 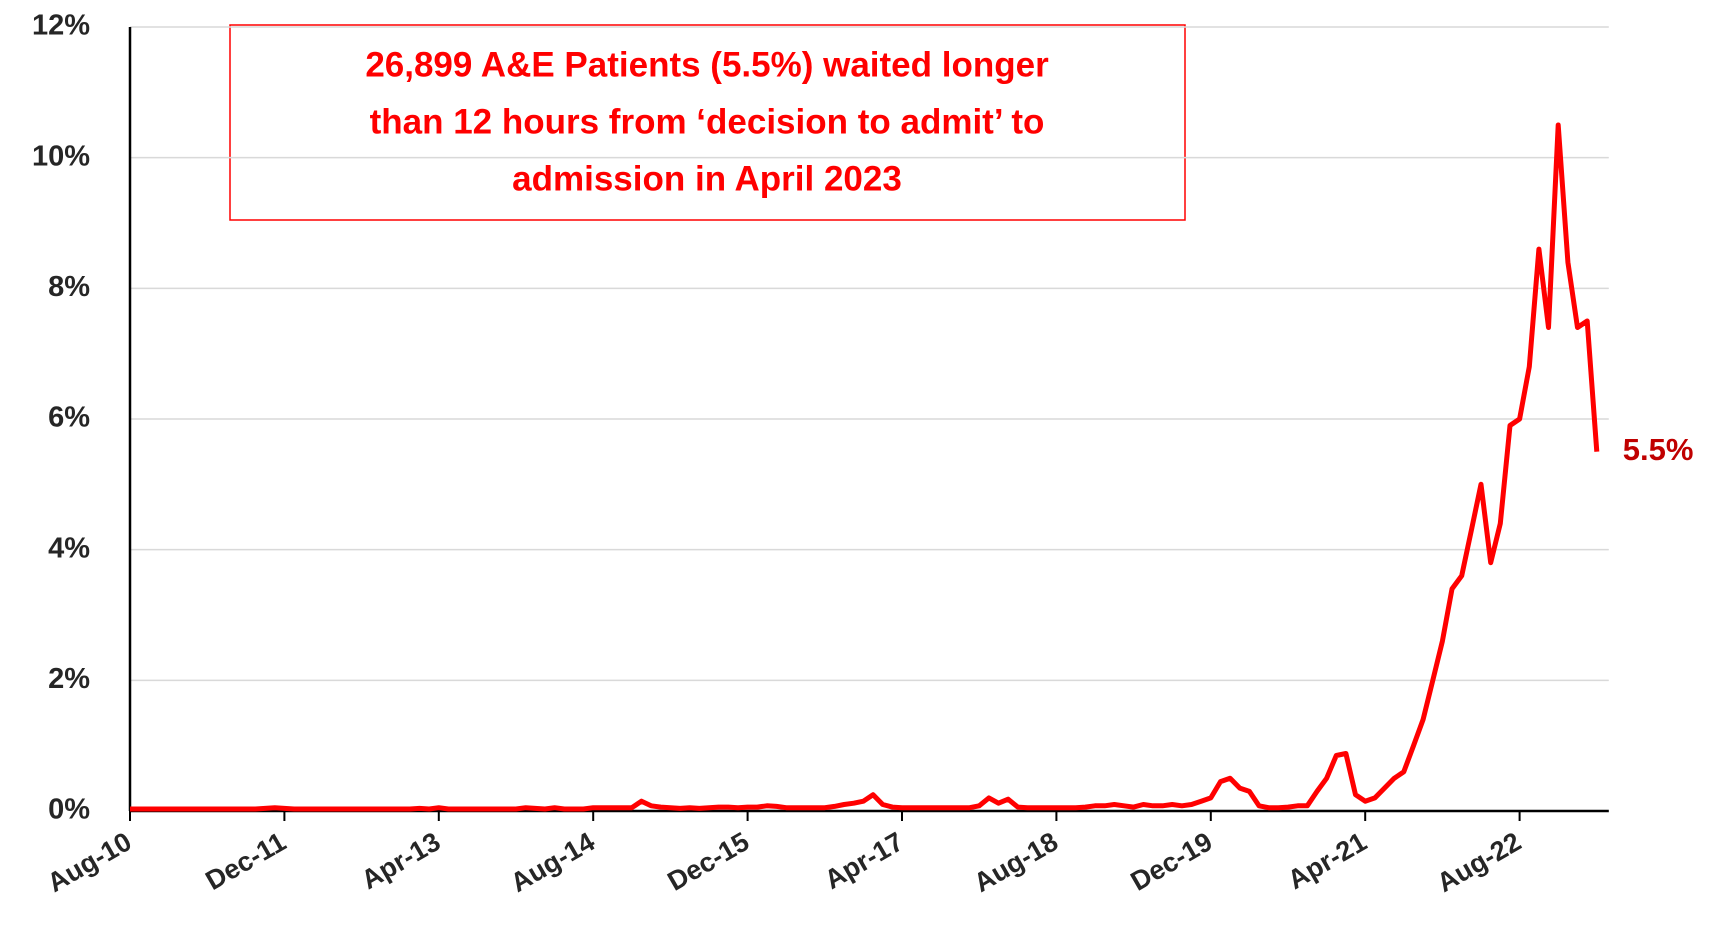 I want to click on x-tick-label: Aug-14, so click(x=553, y=862).